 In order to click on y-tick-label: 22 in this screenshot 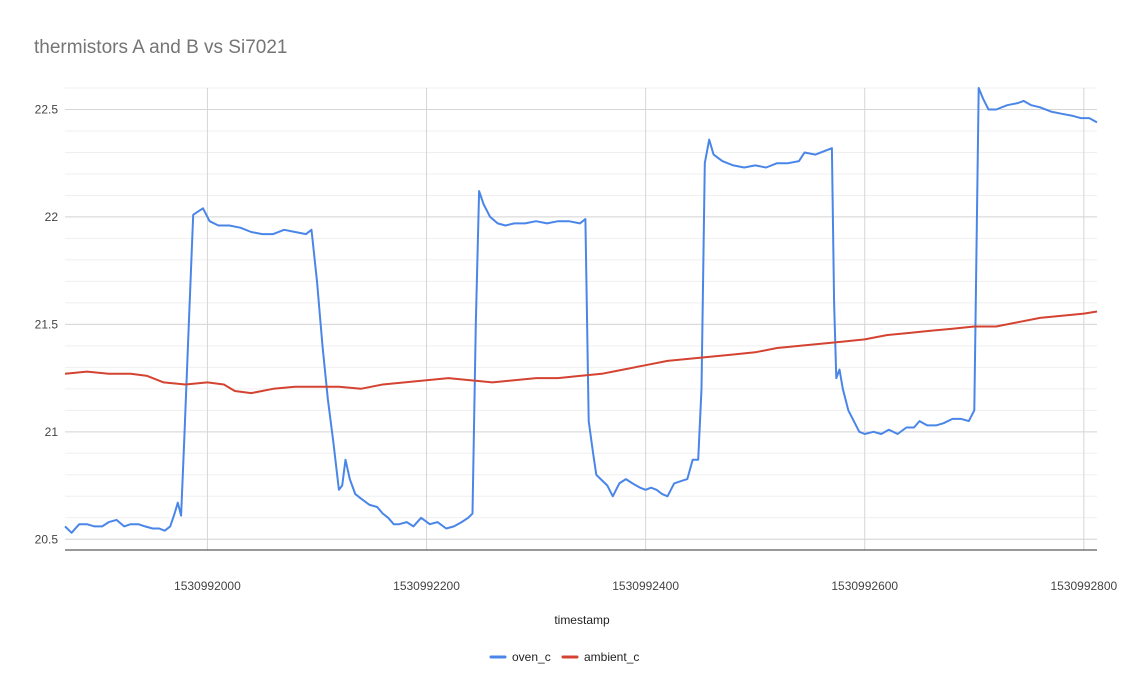, I will do `click(52, 217)`.